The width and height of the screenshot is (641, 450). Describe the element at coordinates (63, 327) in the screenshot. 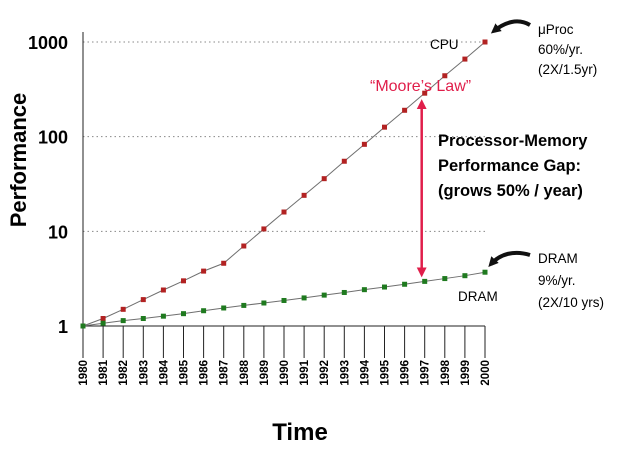

I see `y-tick-label: 1` at that location.